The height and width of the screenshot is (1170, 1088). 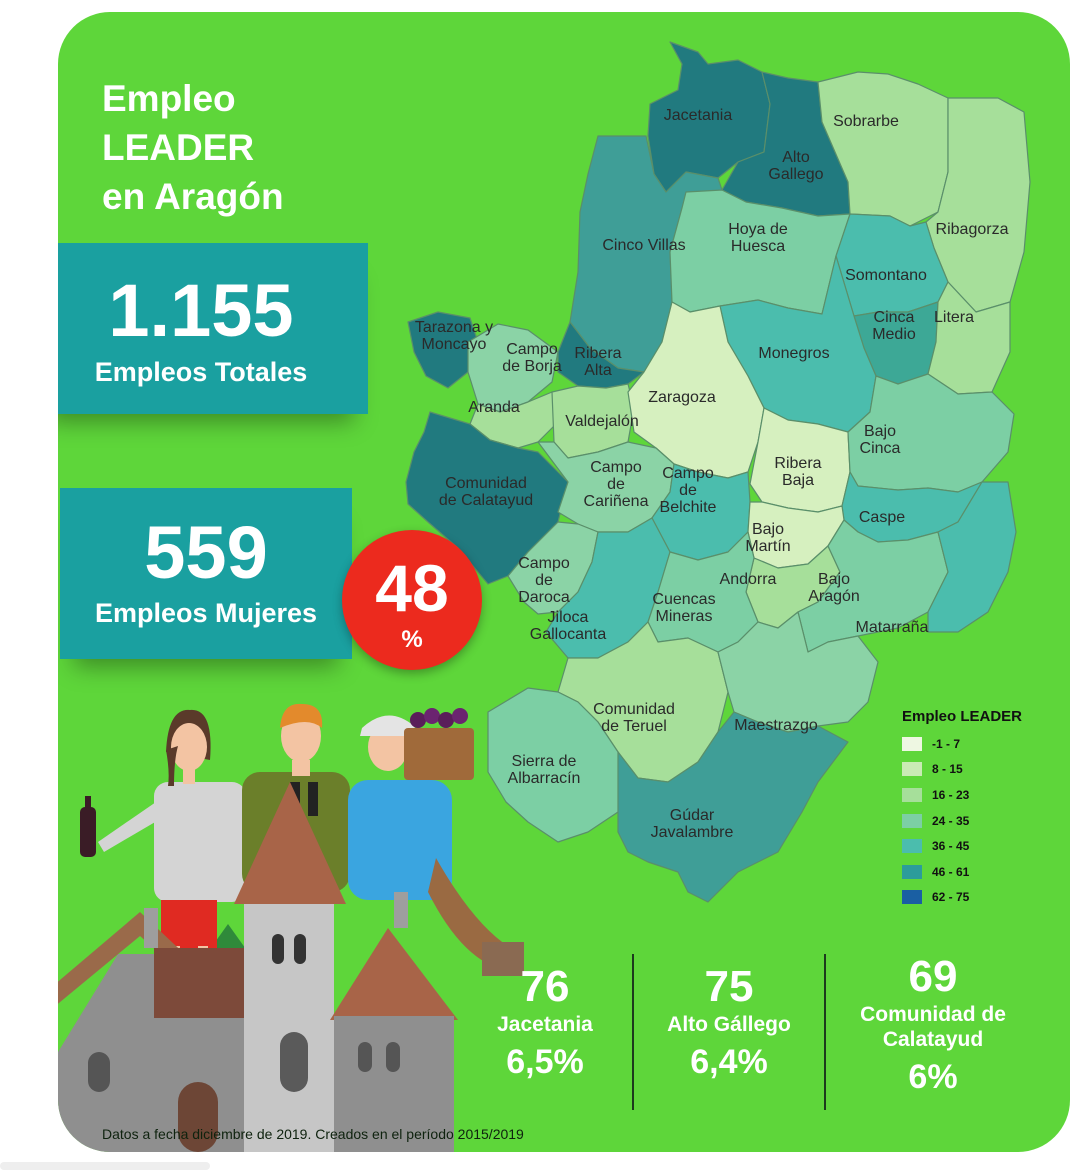 What do you see at coordinates (683, 608) in the screenshot?
I see `region-label: Cuencas Mineras` at bounding box center [683, 608].